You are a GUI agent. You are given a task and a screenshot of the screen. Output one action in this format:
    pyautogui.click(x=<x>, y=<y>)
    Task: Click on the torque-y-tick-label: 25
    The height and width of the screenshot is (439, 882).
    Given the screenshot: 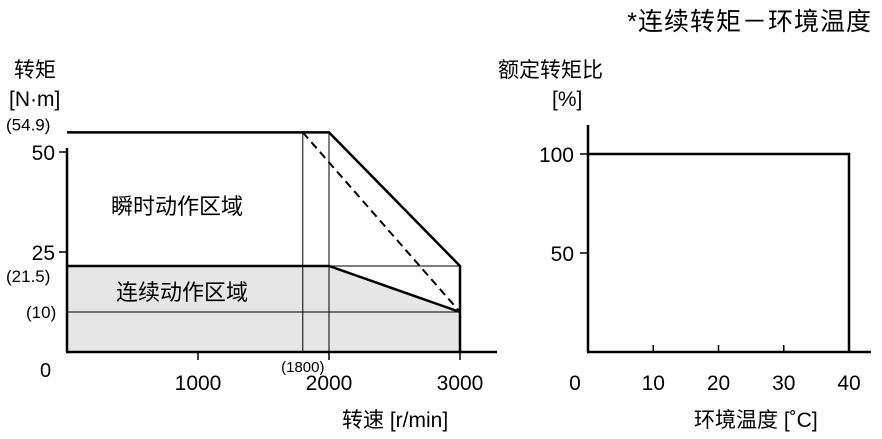 What is the action you would take?
    pyautogui.click(x=43, y=253)
    